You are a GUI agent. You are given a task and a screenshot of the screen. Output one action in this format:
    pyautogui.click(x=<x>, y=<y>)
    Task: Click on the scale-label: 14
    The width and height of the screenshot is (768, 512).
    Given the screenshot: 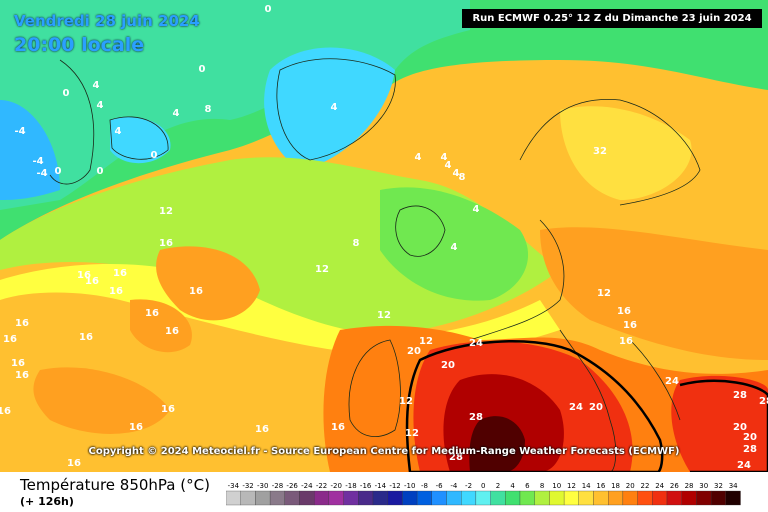 What is the action you would take?
    pyautogui.click(x=586, y=486)
    